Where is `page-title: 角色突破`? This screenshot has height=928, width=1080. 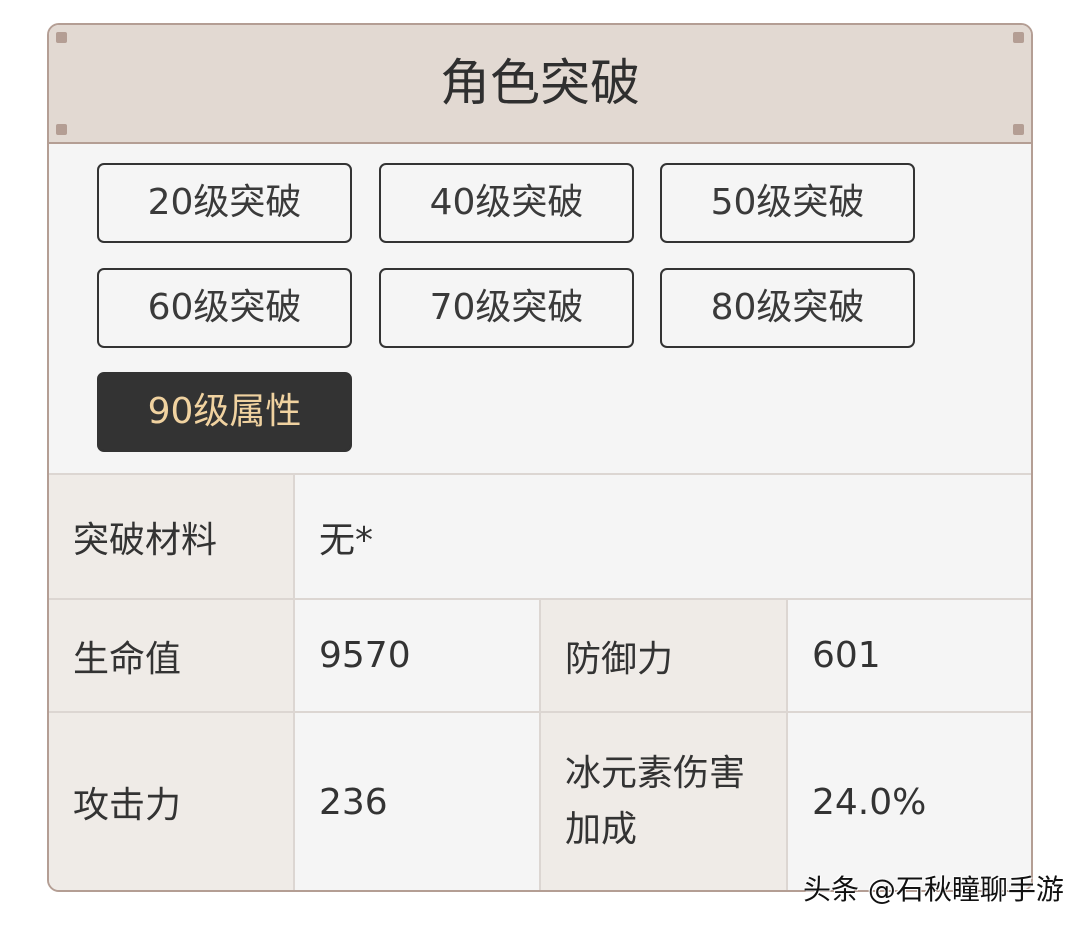
page-title: 角色突破 is located at coordinates (540, 83).